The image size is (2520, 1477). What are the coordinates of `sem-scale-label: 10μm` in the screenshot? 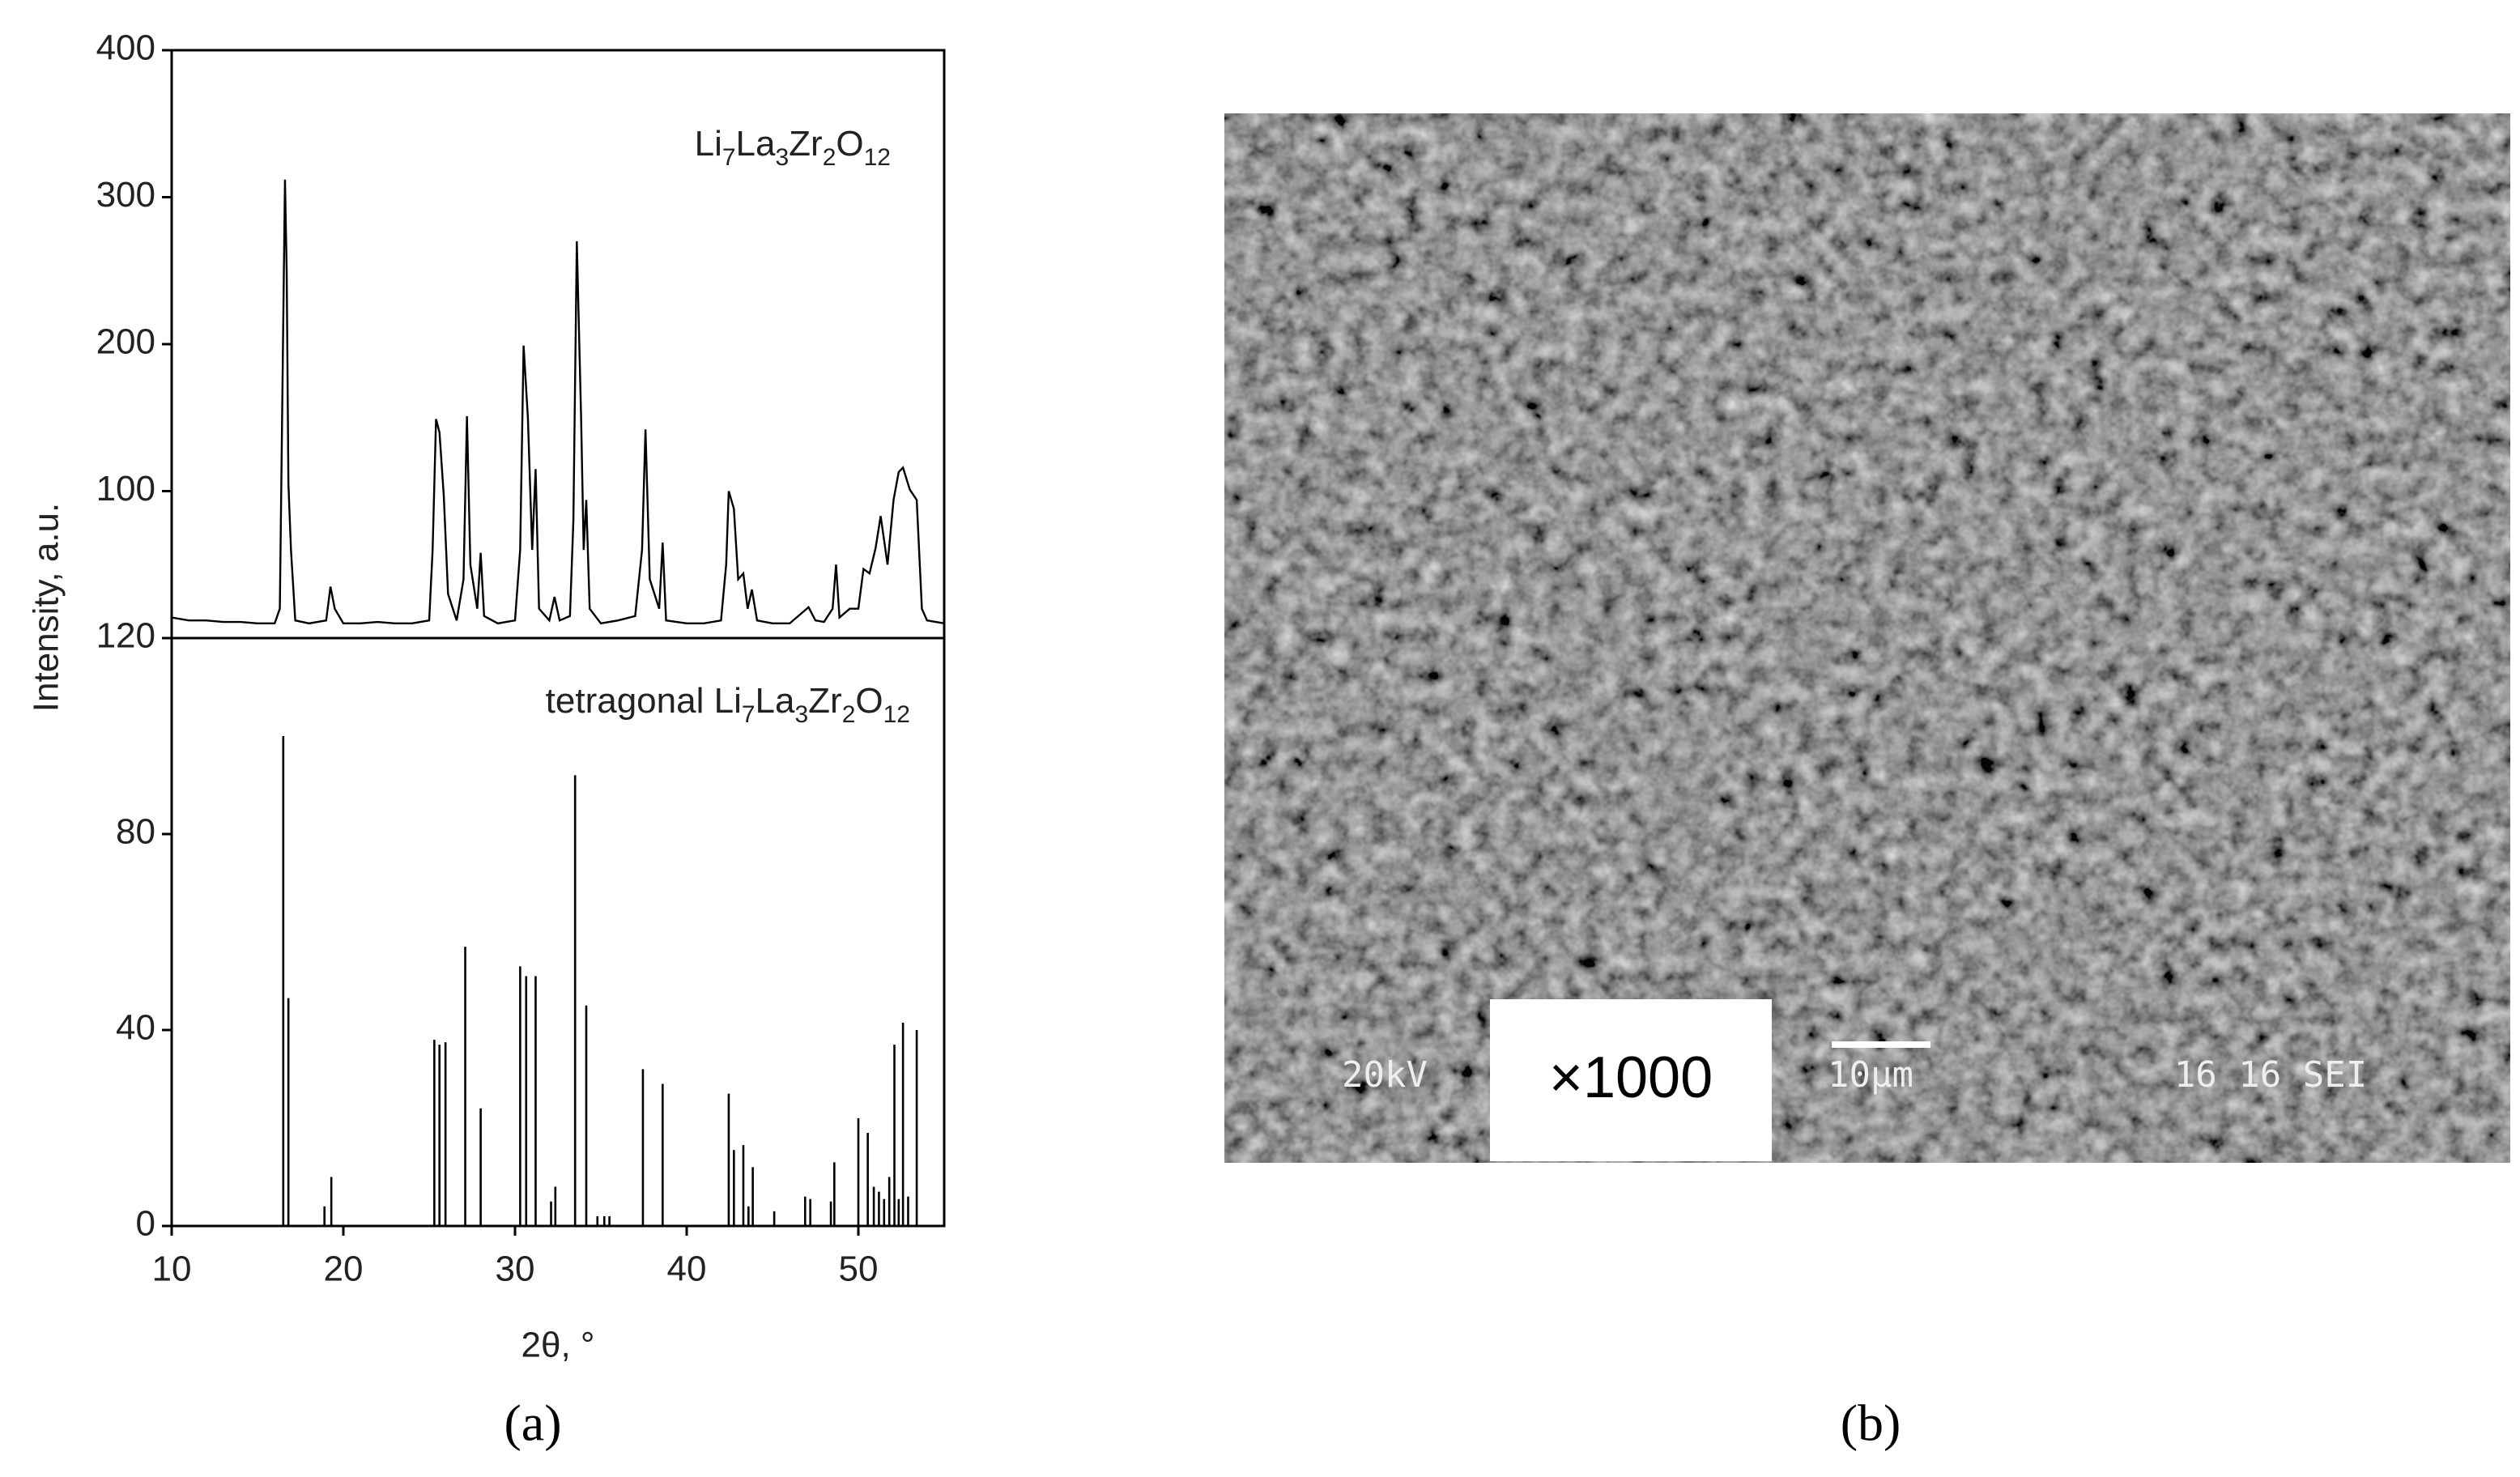 It's located at (1871, 1075).